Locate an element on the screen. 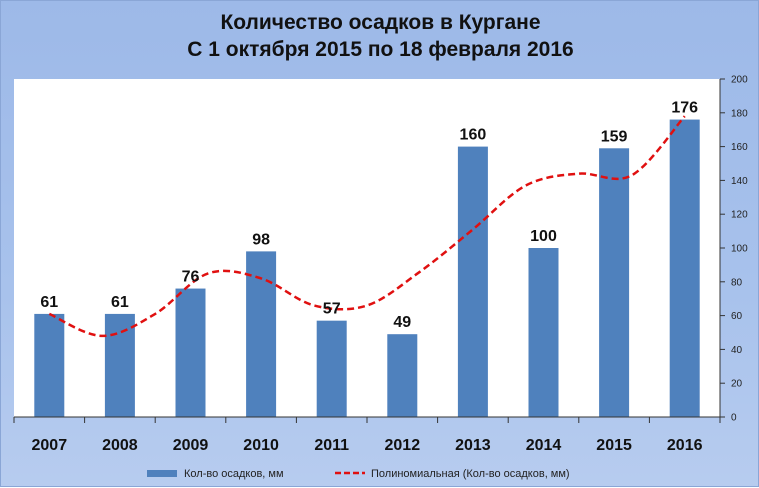  x-tick-label-2010: 2010 is located at coordinates (261, 445).